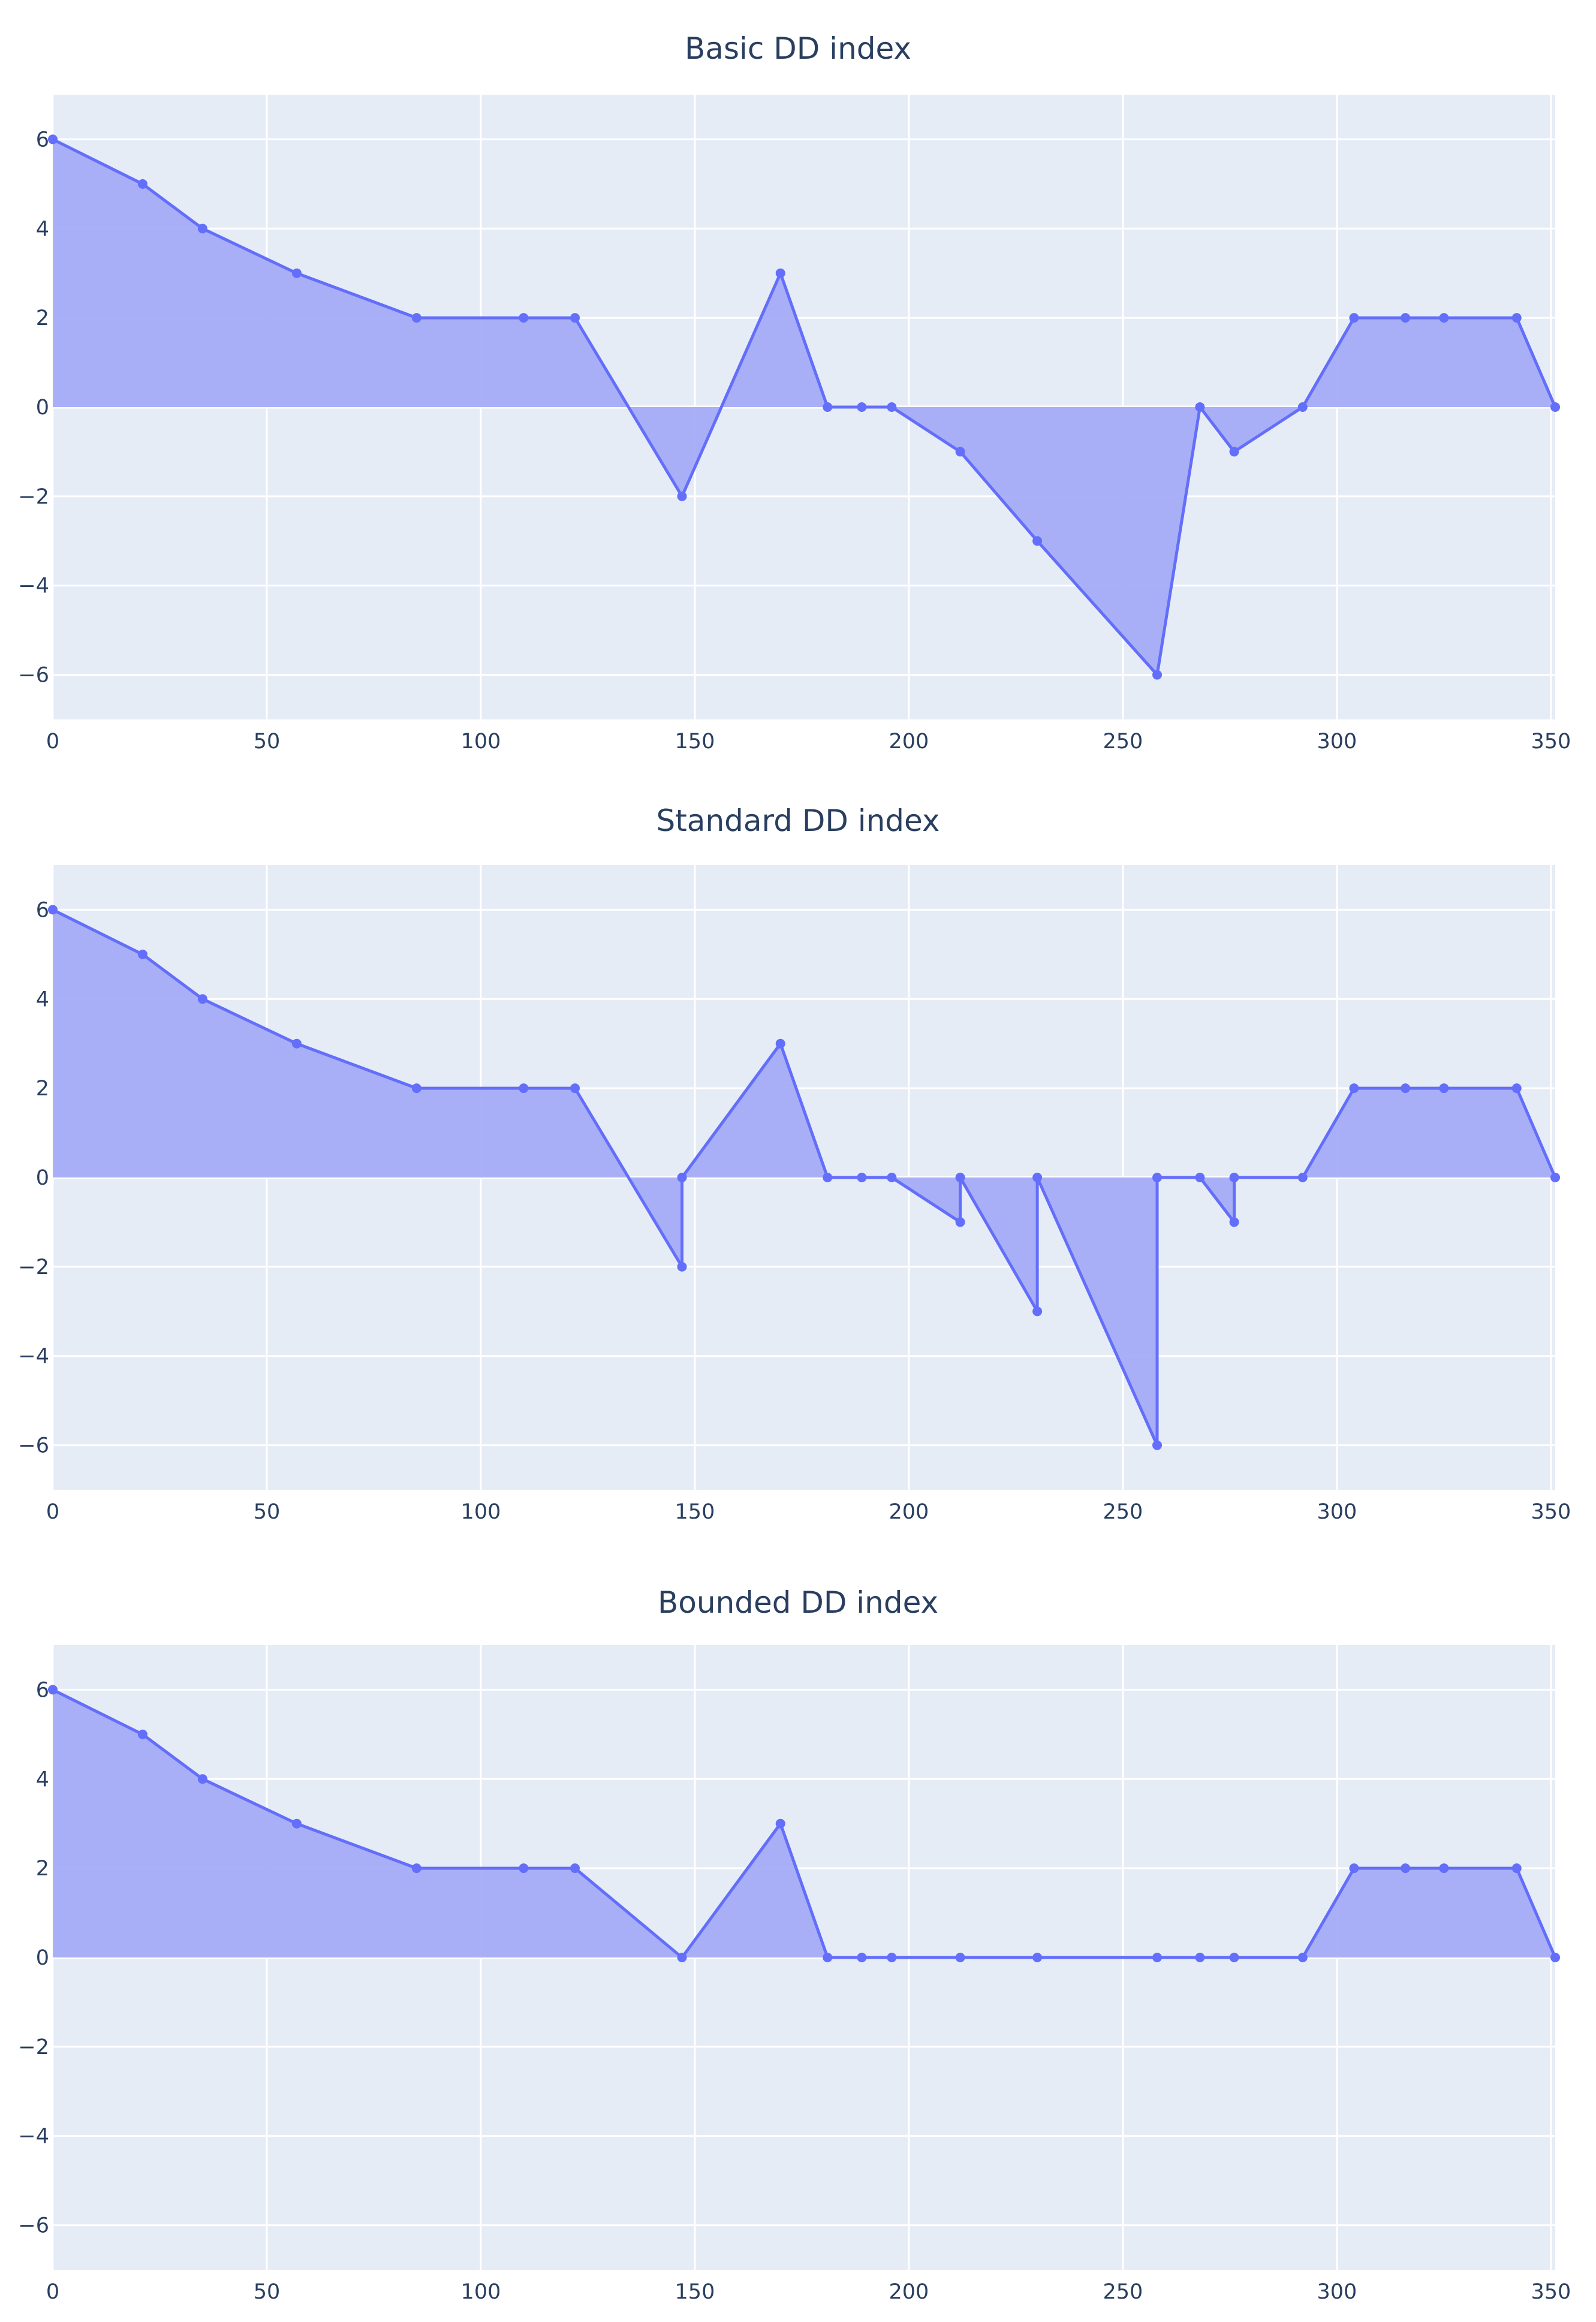 This screenshot has width=1596, height=2322. I want to click on chart-title: Standard DD index, so click(797, 820).